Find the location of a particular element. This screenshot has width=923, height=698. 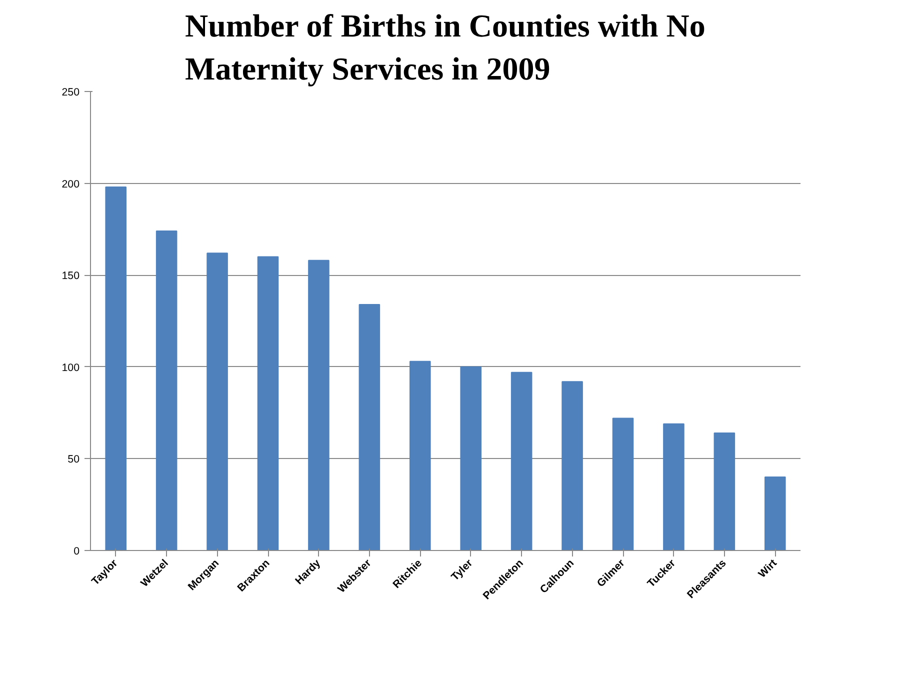

y-tick-label: 50 is located at coordinates (74, 460).